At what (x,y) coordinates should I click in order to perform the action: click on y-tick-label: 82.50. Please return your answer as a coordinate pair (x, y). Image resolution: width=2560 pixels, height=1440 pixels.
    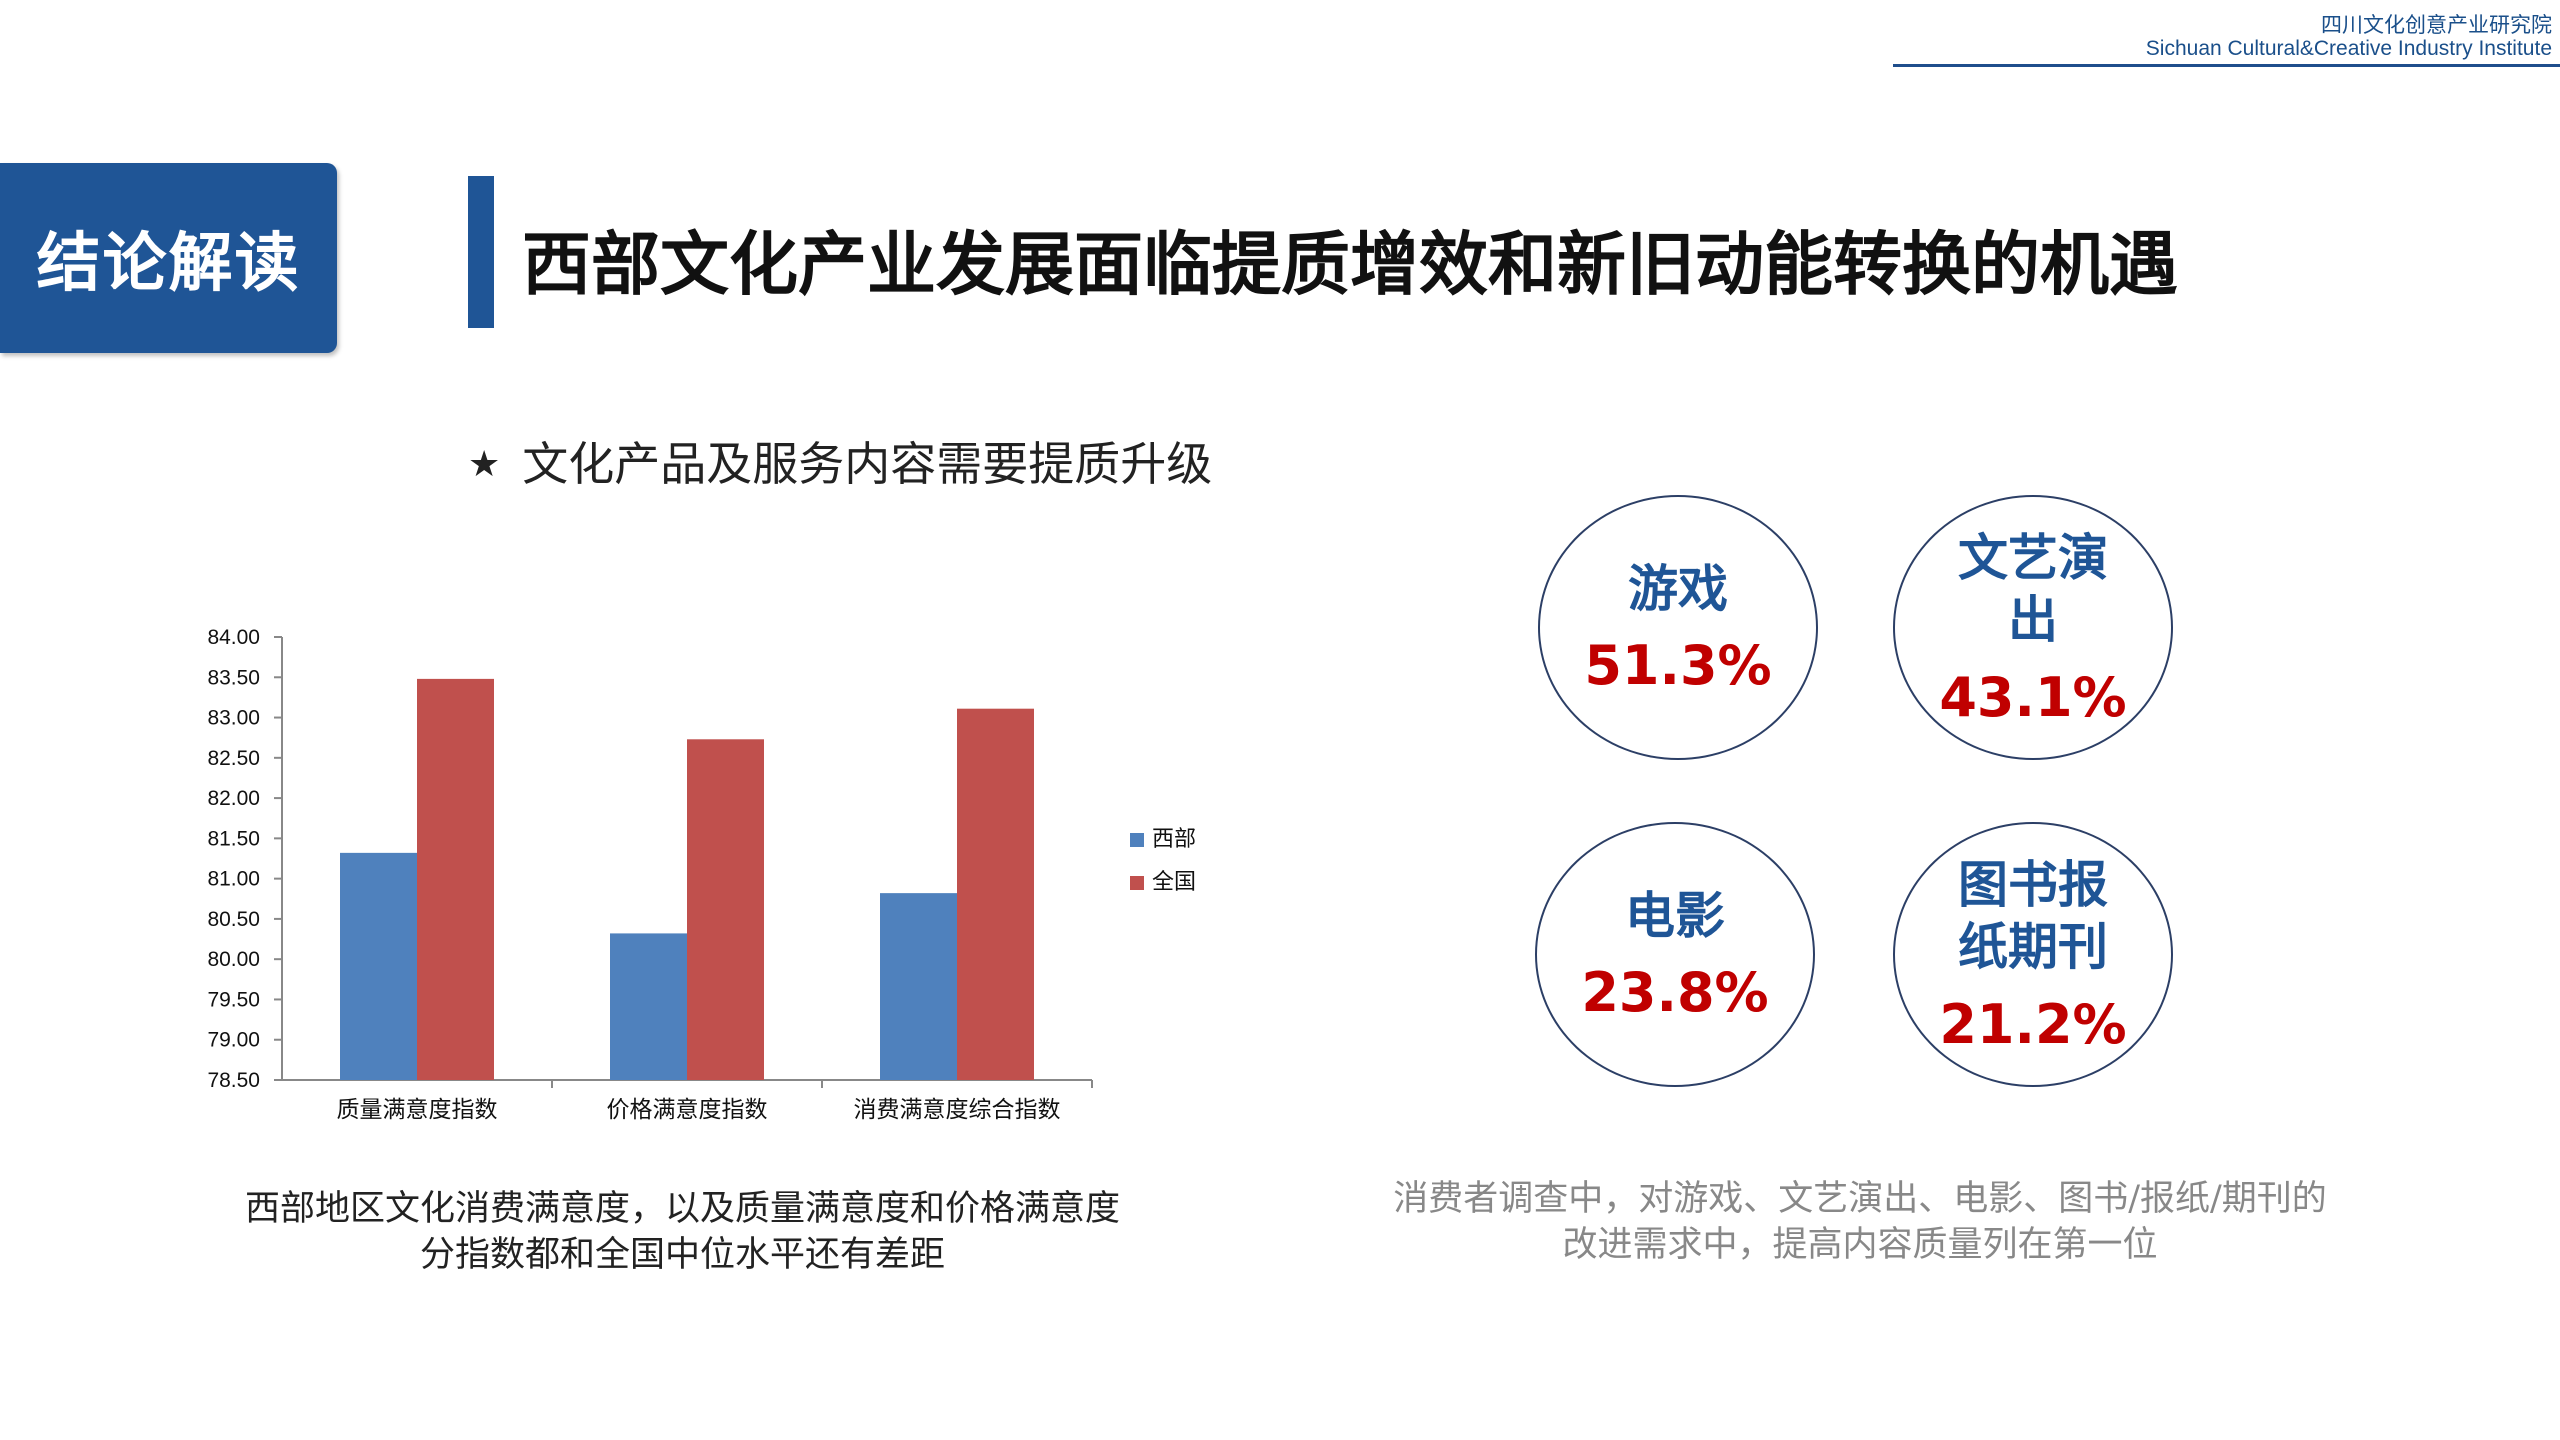
    Looking at the image, I should click on (233, 758).